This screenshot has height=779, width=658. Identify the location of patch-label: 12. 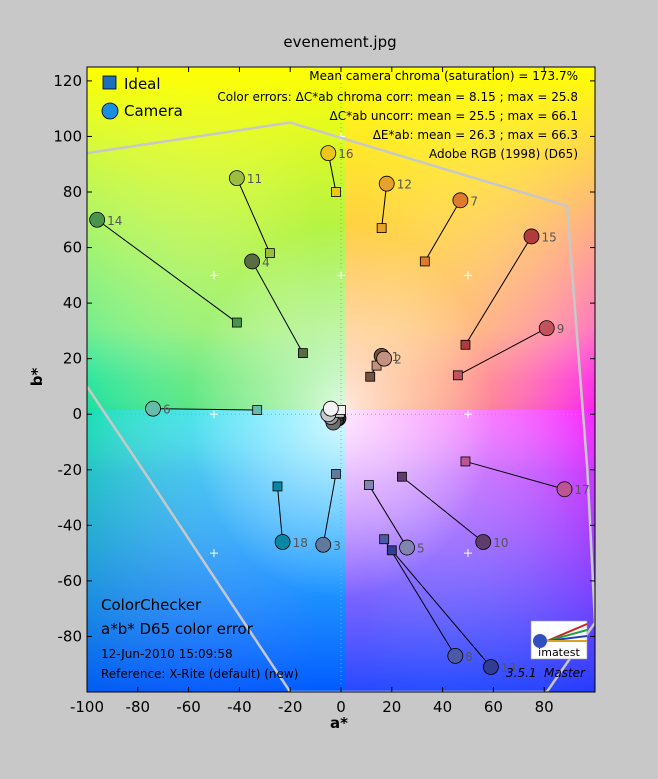
(404, 185).